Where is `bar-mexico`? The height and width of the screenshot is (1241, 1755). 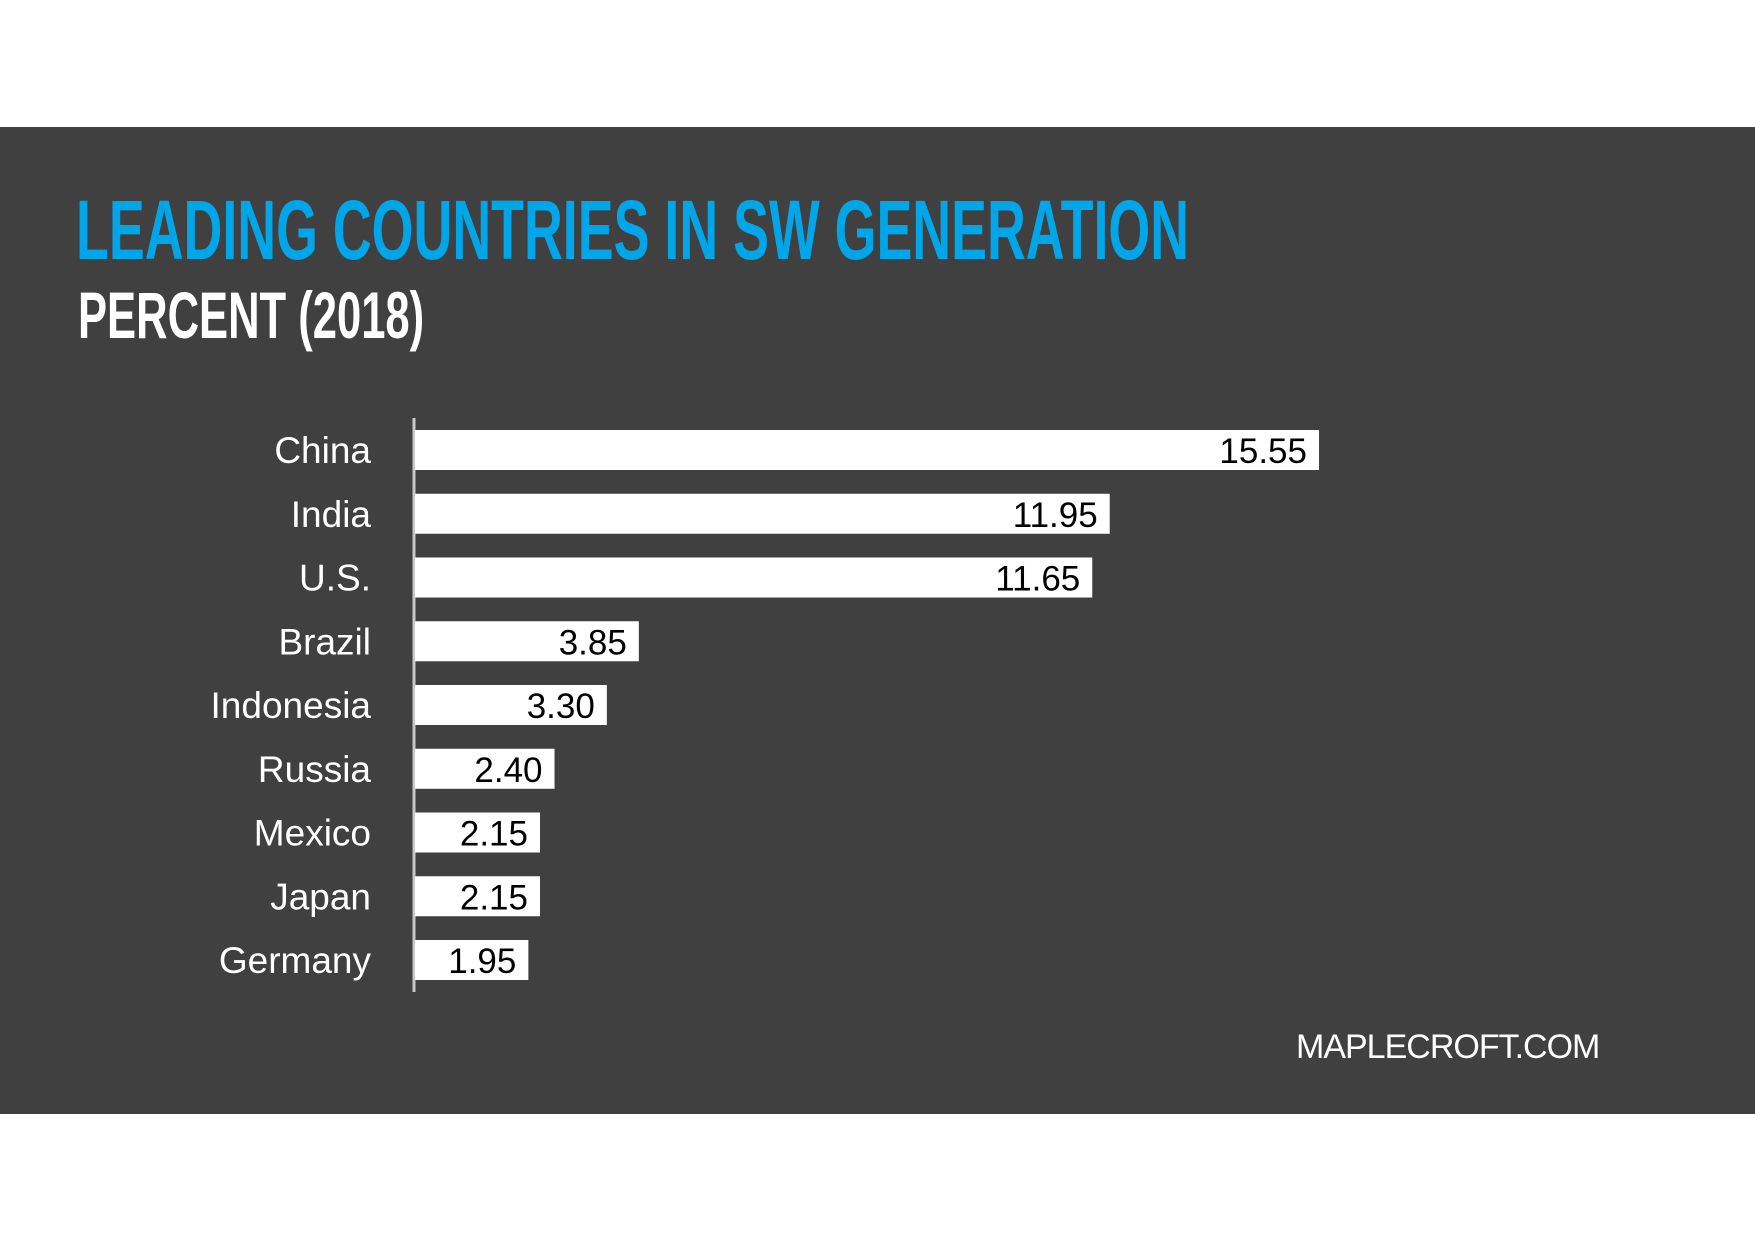
bar-mexico is located at coordinates (477, 832).